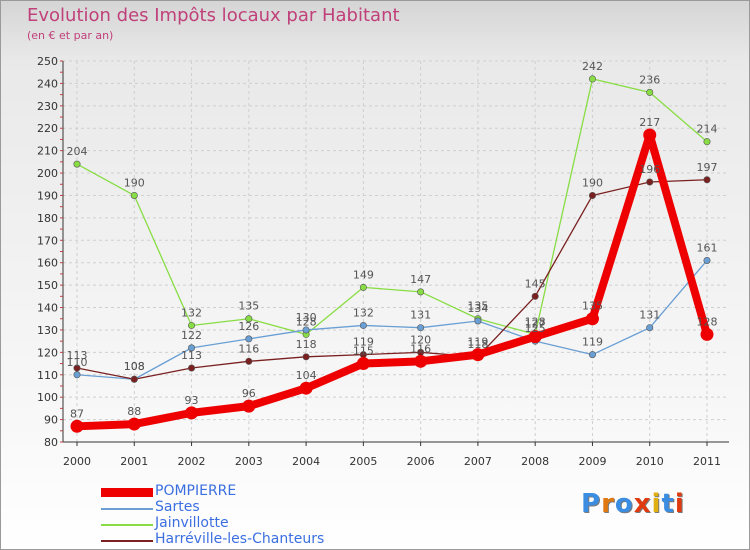 The image size is (750, 550). Describe the element at coordinates (47, 218) in the screenshot. I see `y-tick-label: 180` at that location.